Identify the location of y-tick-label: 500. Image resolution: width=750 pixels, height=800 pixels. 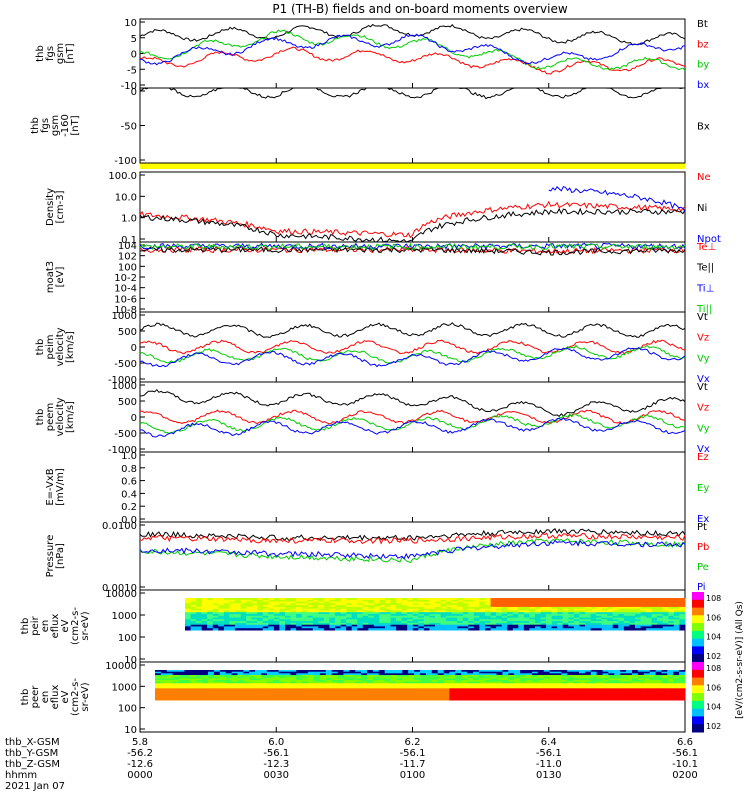
(127, 402).